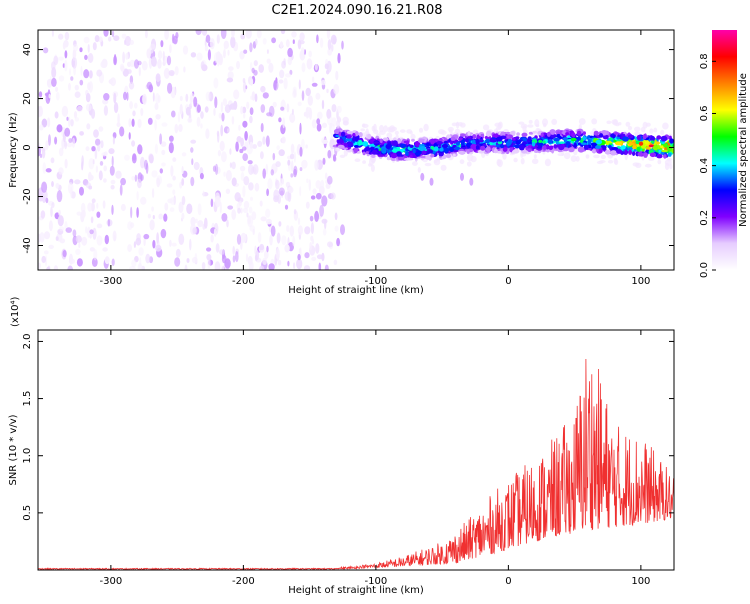 Image resolution: width=750 pixels, height=604 pixels. Describe the element at coordinates (111, 581) in the screenshot. I see `snr-x-tick-label: -300` at that location.